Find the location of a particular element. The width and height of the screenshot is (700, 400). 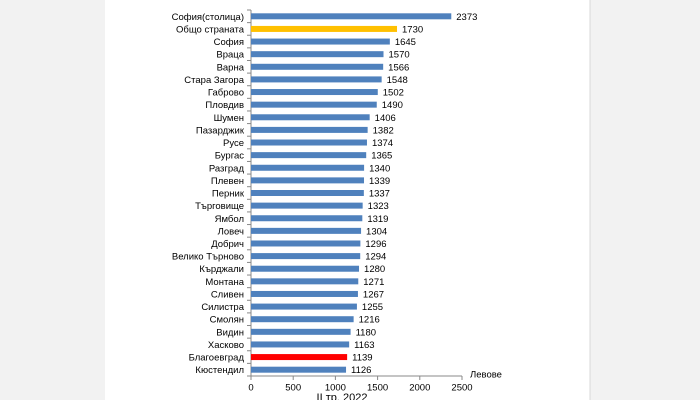

value-label: 1319 is located at coordinates (377, 219).